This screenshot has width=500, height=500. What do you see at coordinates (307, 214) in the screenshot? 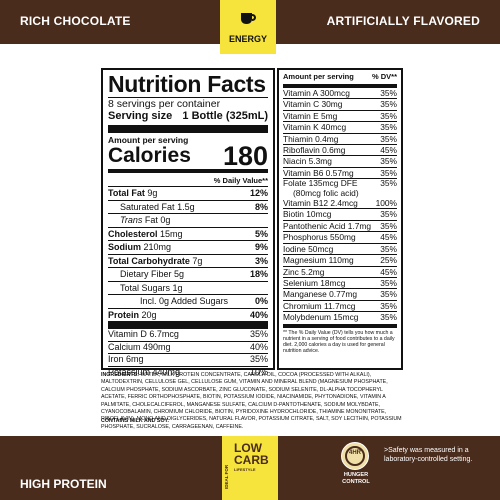
I see `supplement-label: Biotin 10mcg` at bounding box center [307, 214].